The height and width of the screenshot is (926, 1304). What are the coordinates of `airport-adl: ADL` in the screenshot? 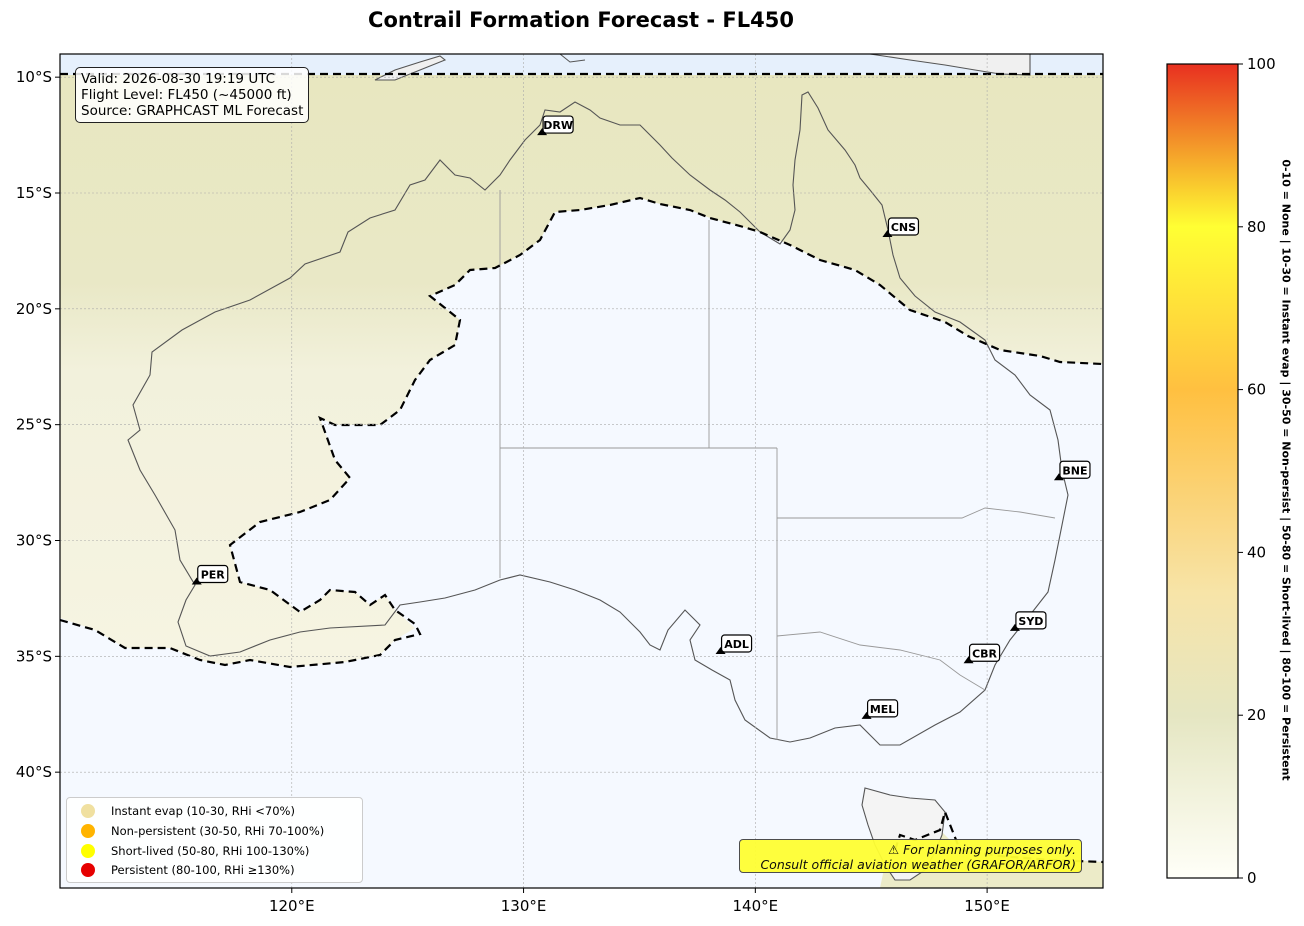 It's located at (734, 644).